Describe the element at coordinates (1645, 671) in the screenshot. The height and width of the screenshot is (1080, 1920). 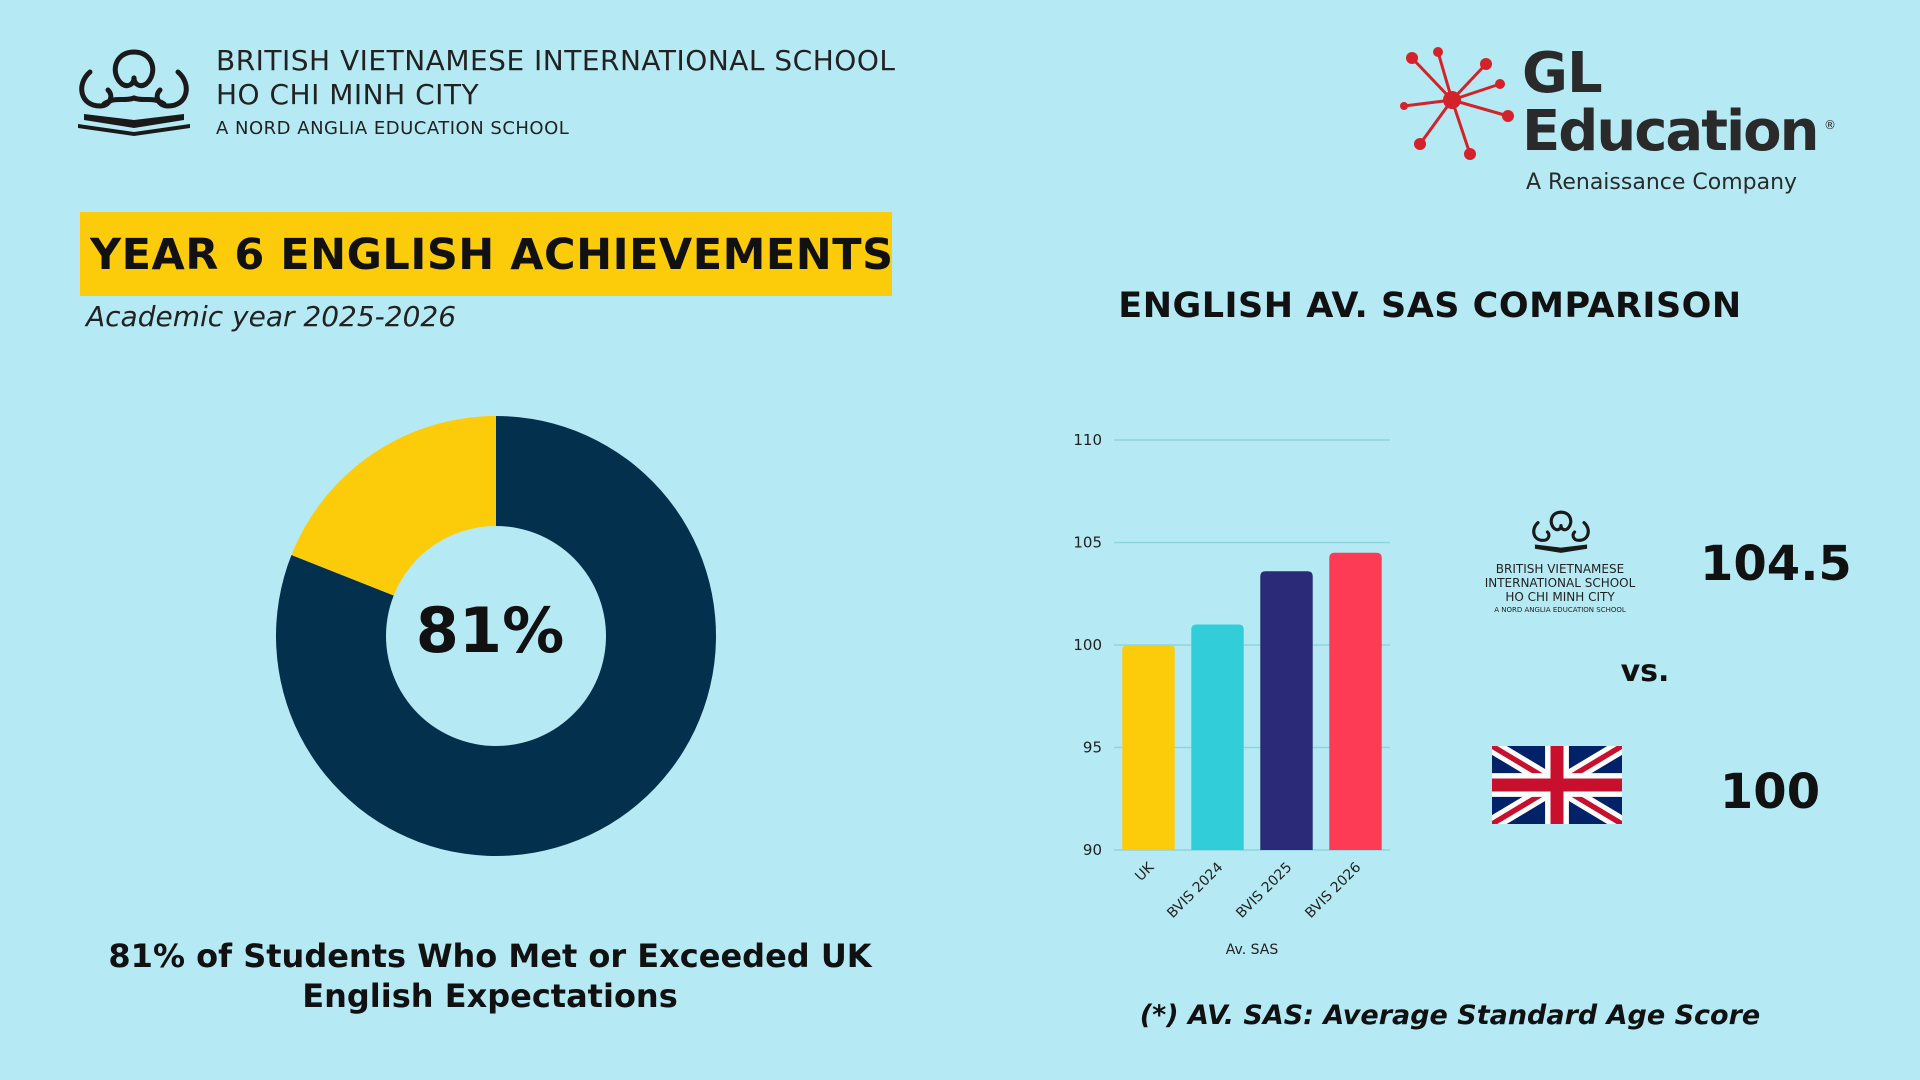
I see `versus-label: vs.` at that location.